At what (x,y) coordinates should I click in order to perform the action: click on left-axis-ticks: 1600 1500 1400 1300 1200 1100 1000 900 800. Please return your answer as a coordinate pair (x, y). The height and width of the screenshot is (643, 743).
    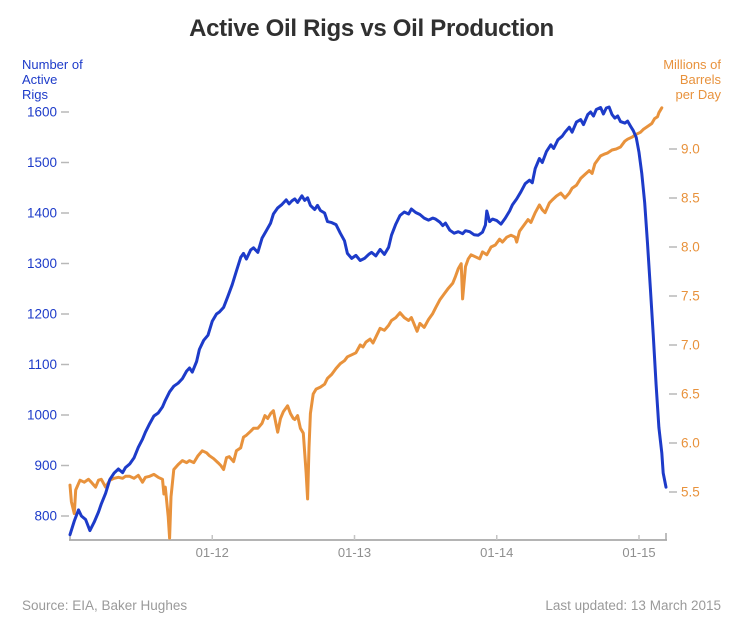
    Looking at the image, I should click on (48, 314).